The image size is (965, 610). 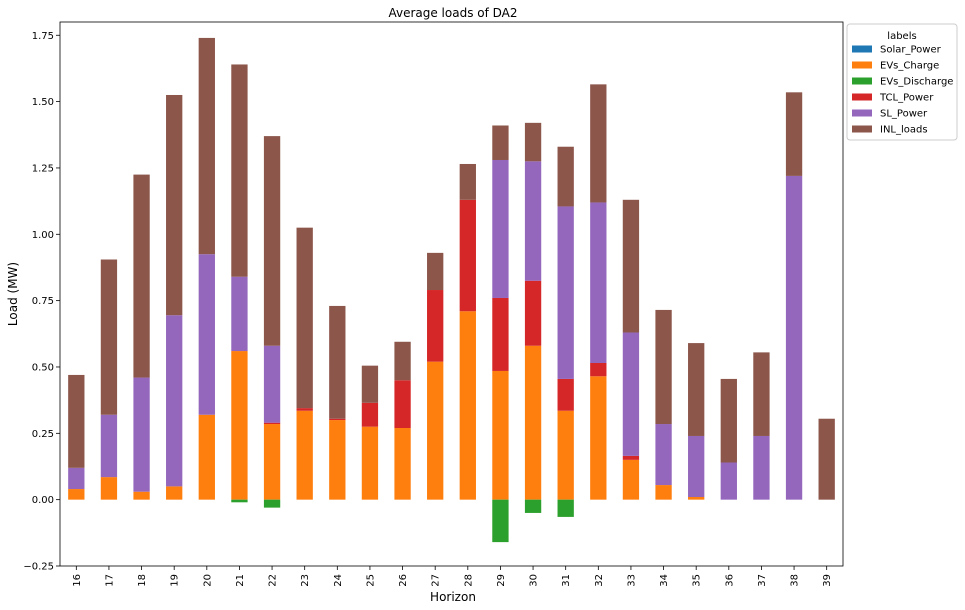 I want to click on x-tick-label: 17, so click(x=109, y=580).